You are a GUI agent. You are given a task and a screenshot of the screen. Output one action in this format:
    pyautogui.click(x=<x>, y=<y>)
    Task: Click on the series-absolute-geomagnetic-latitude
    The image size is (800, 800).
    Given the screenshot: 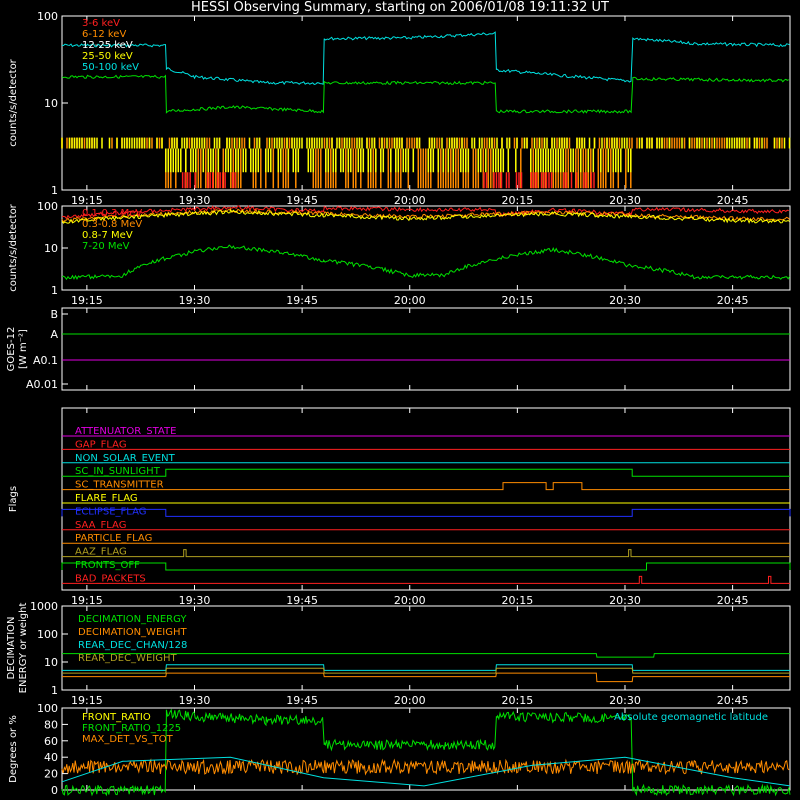 What is the action you would take?
    pyautogui.click(x=426, y=771)
    